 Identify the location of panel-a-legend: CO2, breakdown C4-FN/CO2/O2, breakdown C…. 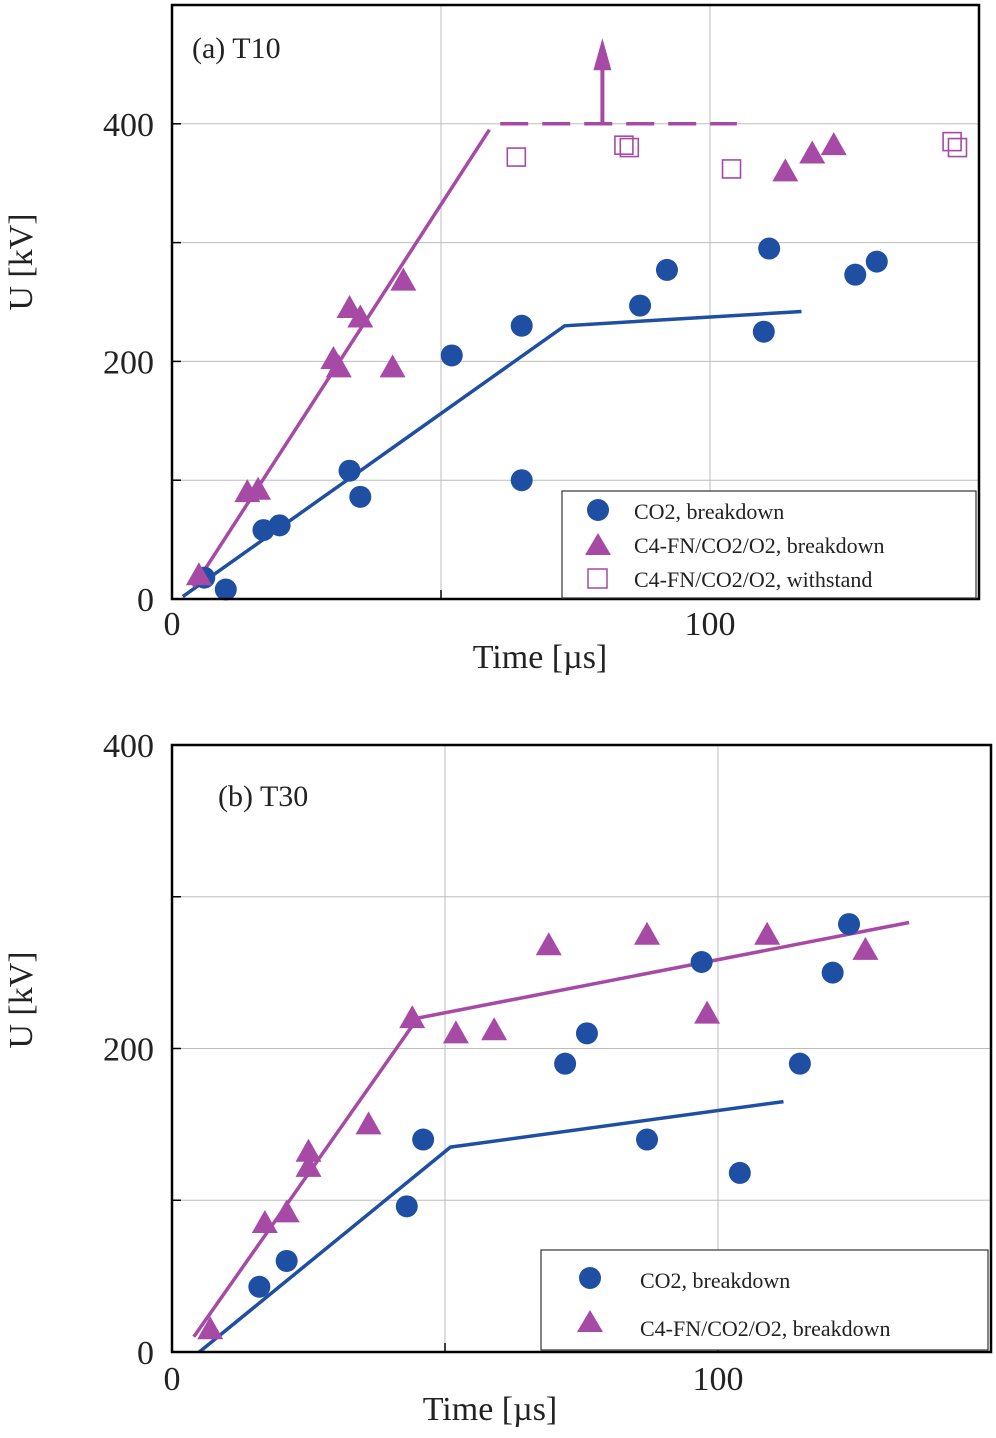
(769, 544).